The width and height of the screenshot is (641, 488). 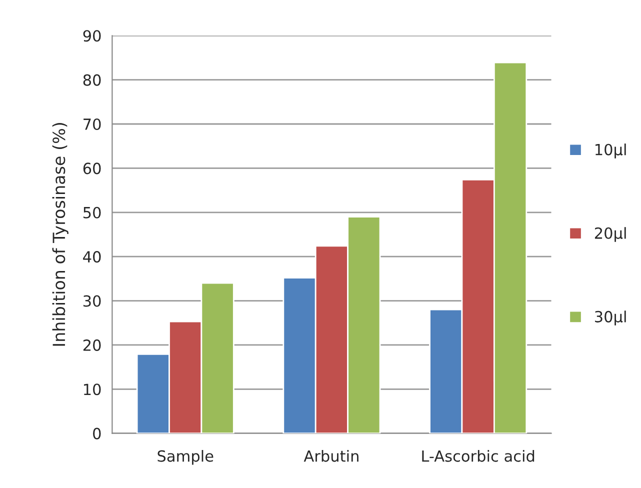 I want to click on legend-label: 30μl, so click(x=610, y=318).